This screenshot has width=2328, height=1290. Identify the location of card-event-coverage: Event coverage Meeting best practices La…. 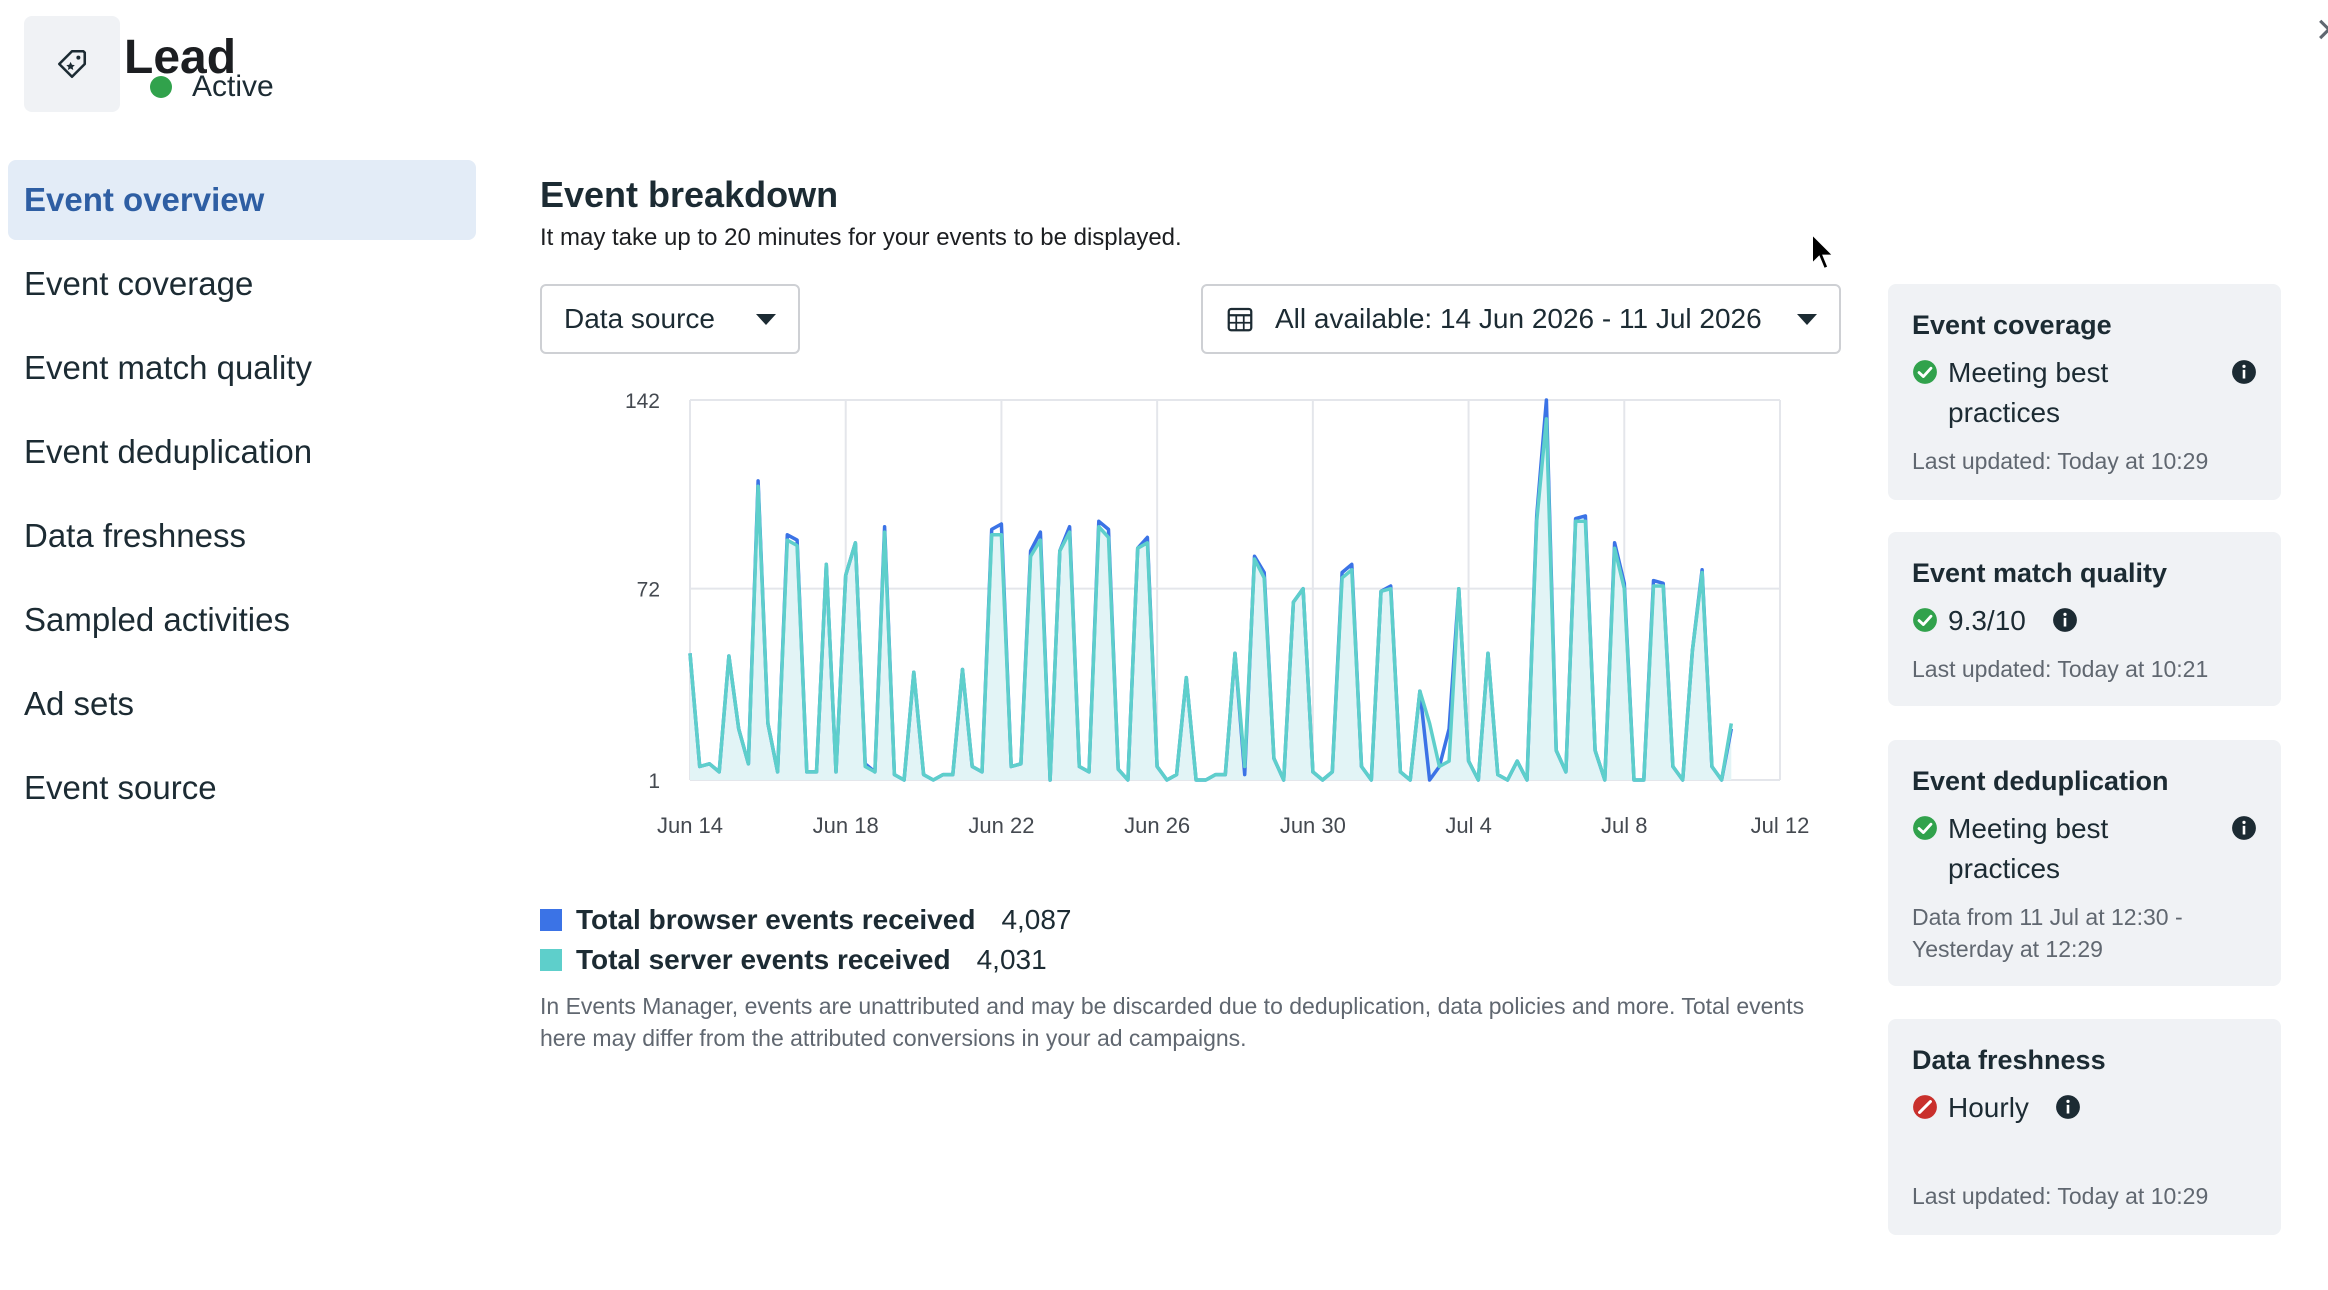
(2084, 392).